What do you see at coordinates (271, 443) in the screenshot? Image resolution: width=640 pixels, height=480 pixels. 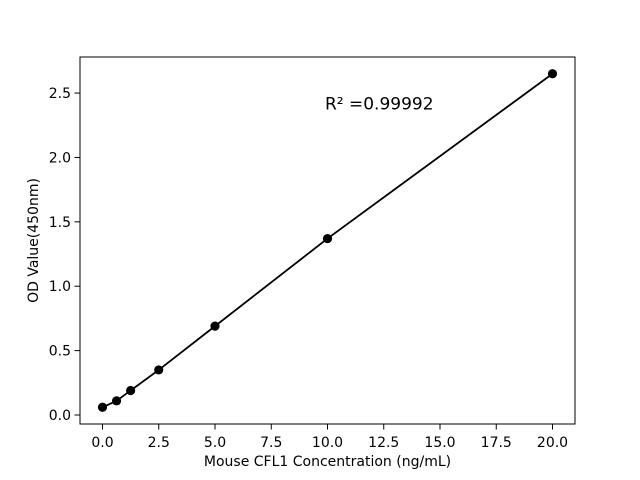 I see `x-tick-label: 7.5` at bounding box center [271, 443].